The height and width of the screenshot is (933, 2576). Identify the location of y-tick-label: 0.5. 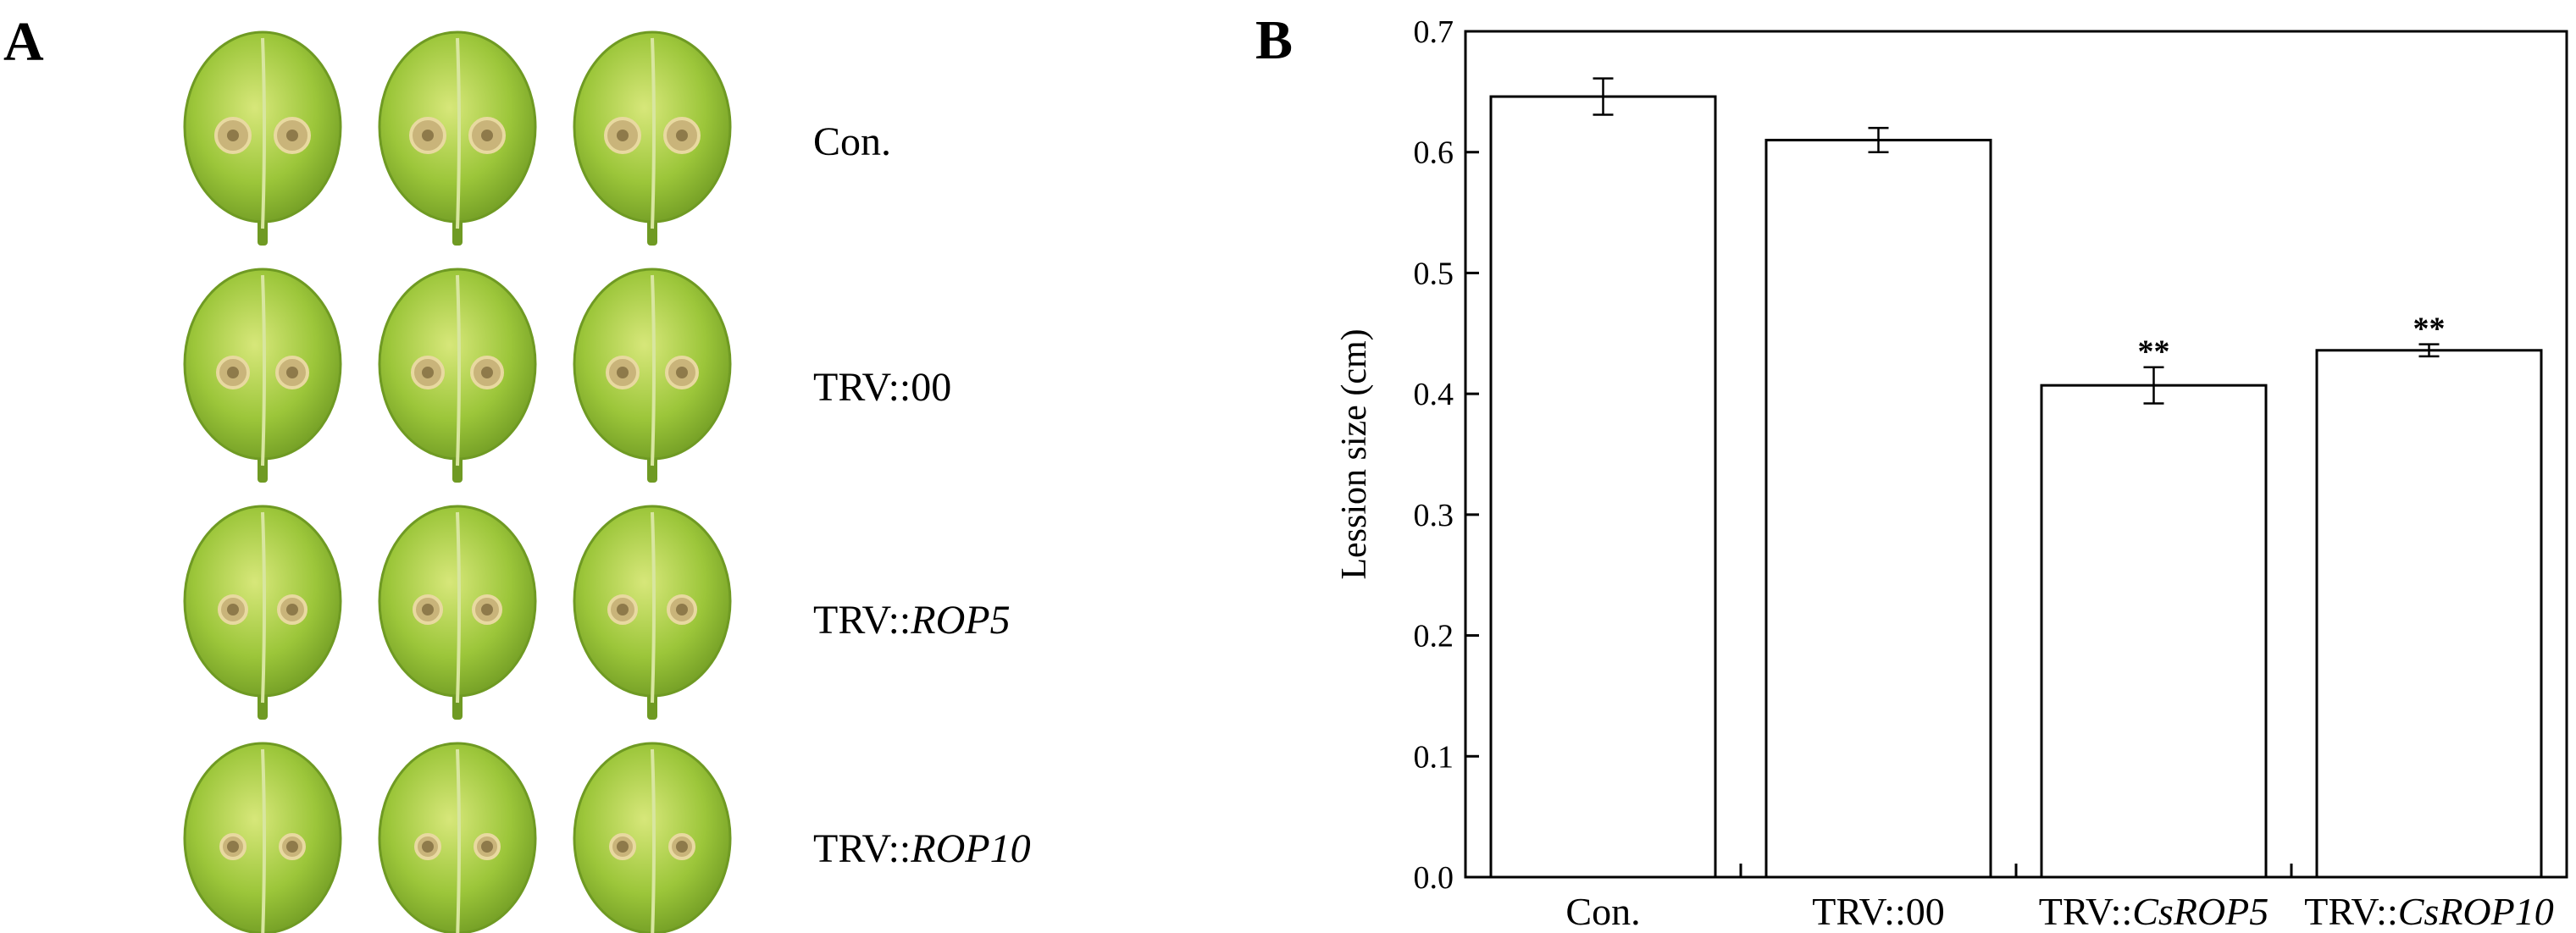
(1434, 273).